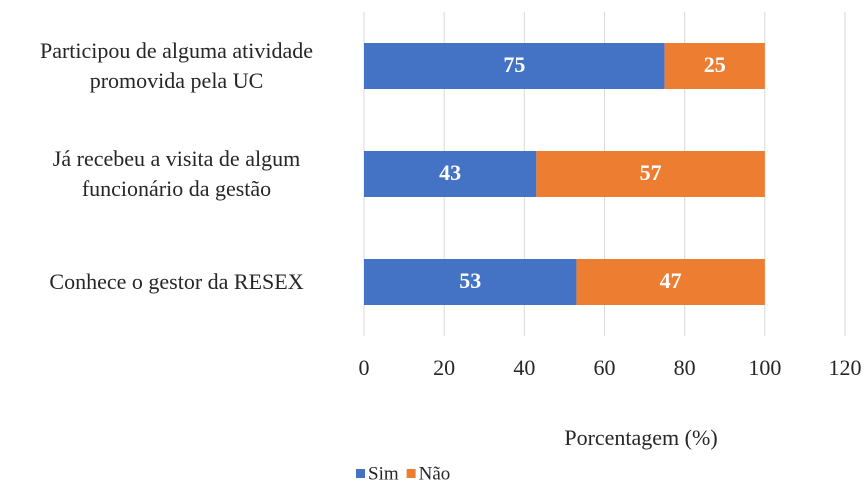  Describe the element at coordinates (605, 367) in the screenshot. I see `x-tick-label: 60` at that location.